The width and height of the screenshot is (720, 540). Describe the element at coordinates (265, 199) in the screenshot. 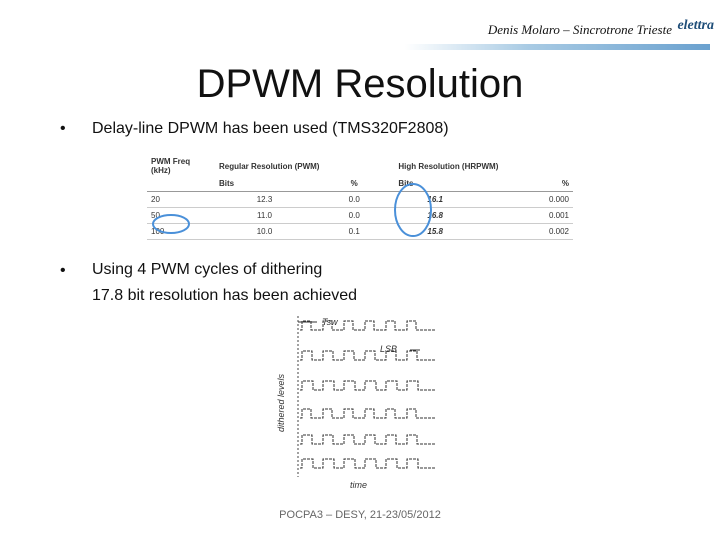

I see `table-cell: 12.3` at that location.